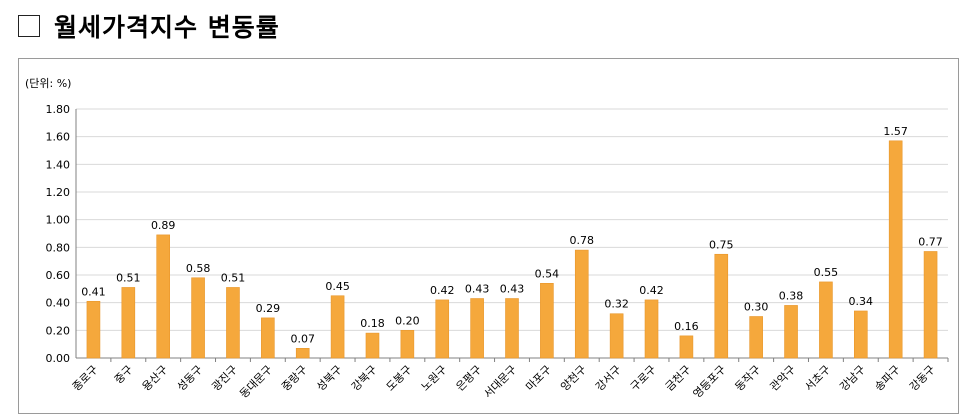 This screenshot has width=980, height=420. What do you see at coordinates (329, 378) in the screenshot?
I see `x-tick-label: 성북구` at bounding box center [329, 378].